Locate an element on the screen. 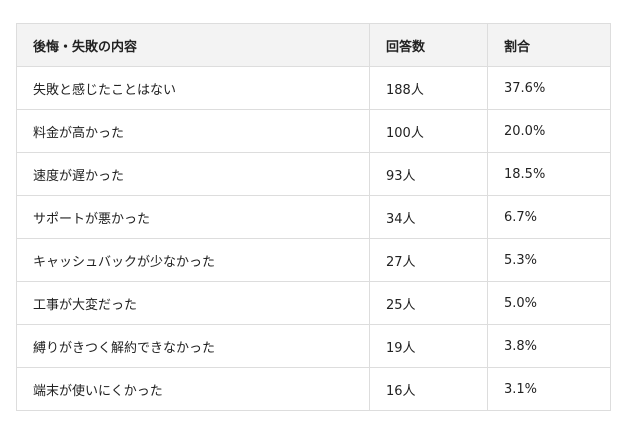 The image size is (640, 437). table-row: 工事が大変だった 25人 5.0% is located at coordinates (313, 303).